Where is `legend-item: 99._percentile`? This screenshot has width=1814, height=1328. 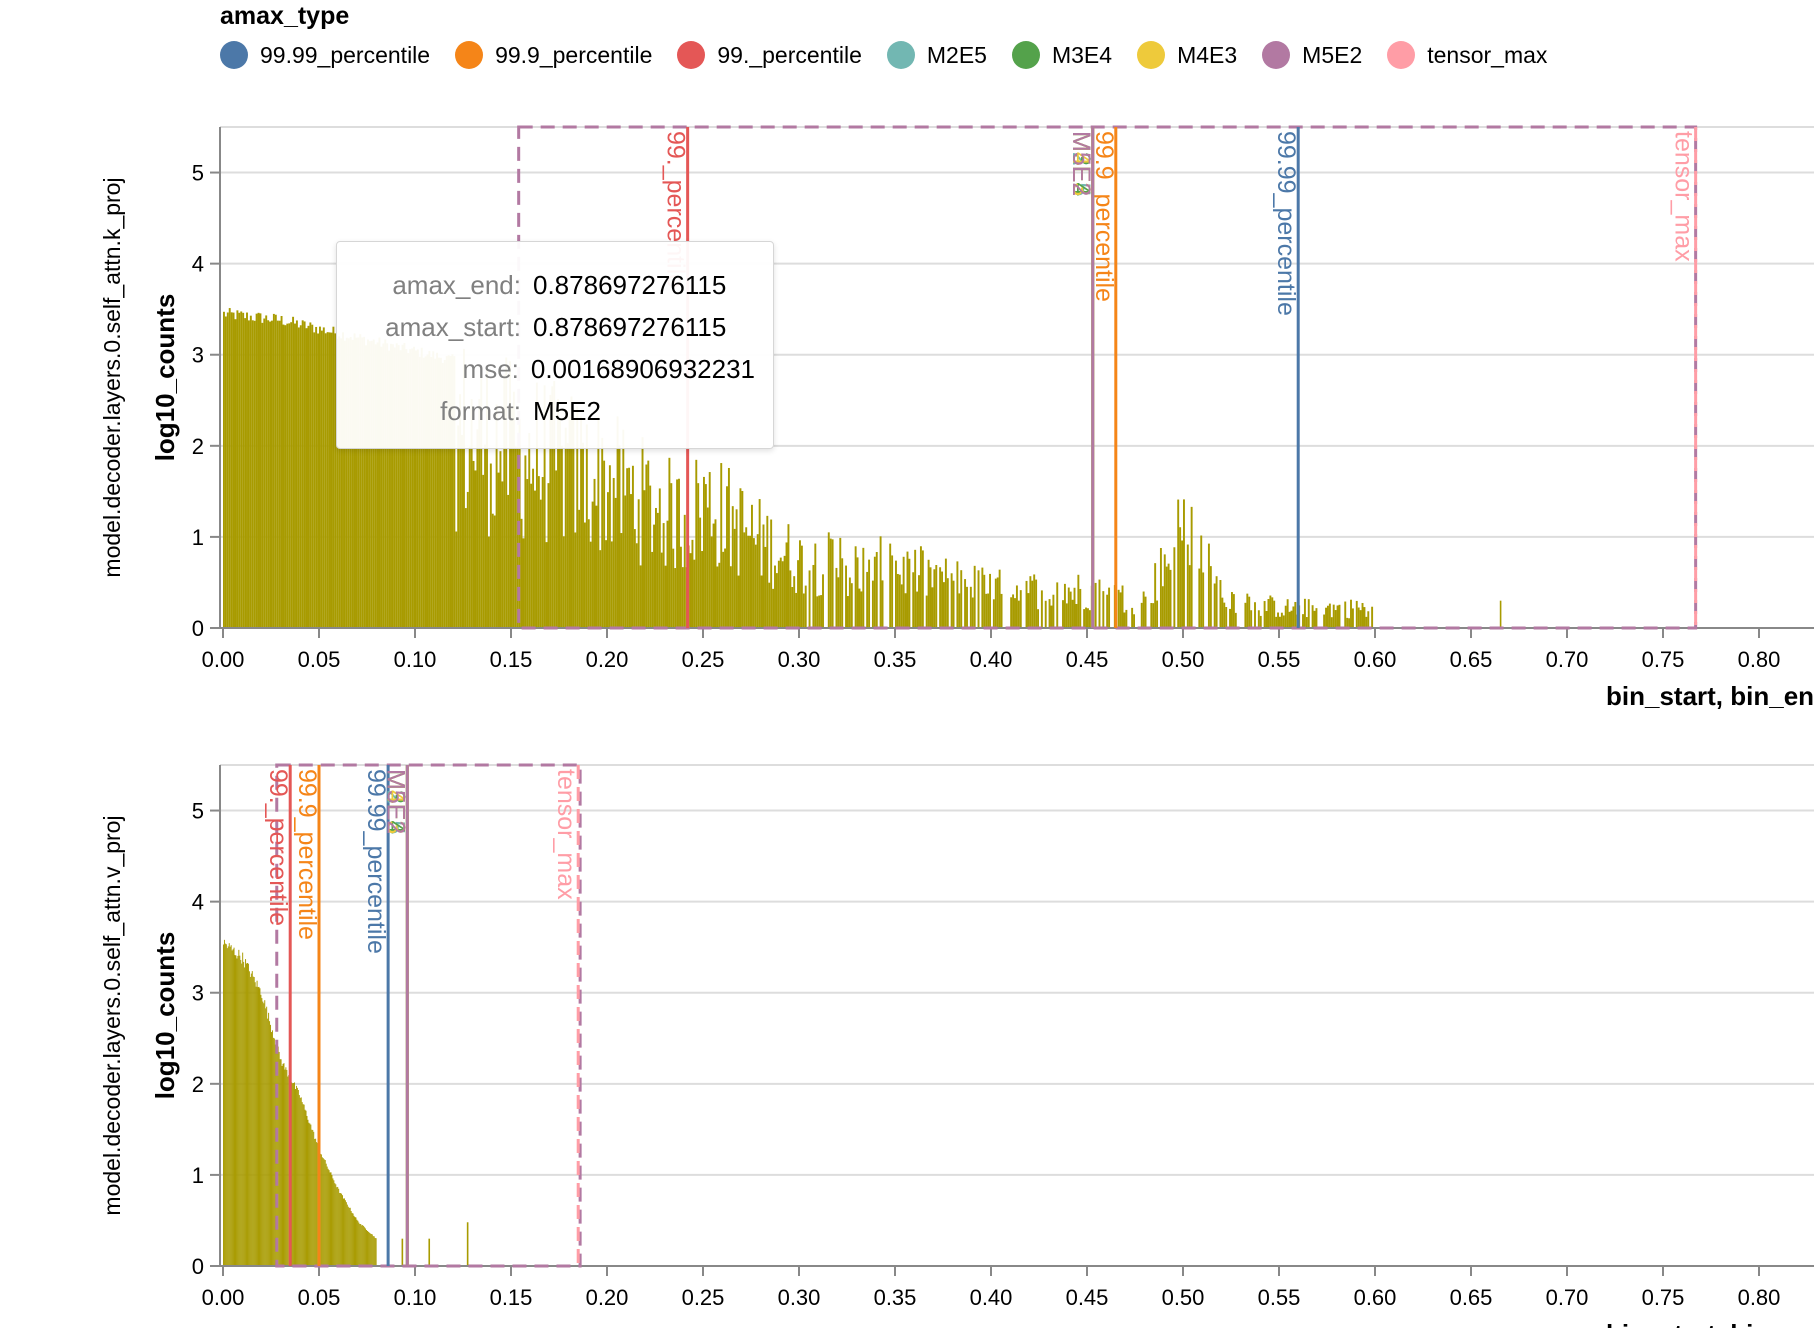 legend-item: 99._percentile is located at coordinates (769, 55).